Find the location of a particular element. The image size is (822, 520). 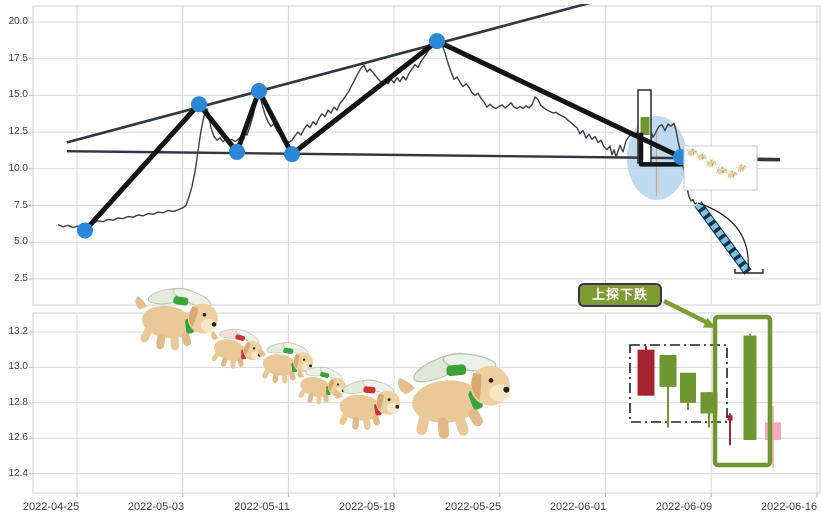

probe-down-callout: 上探下跌 is located at coordinates (620, 295).